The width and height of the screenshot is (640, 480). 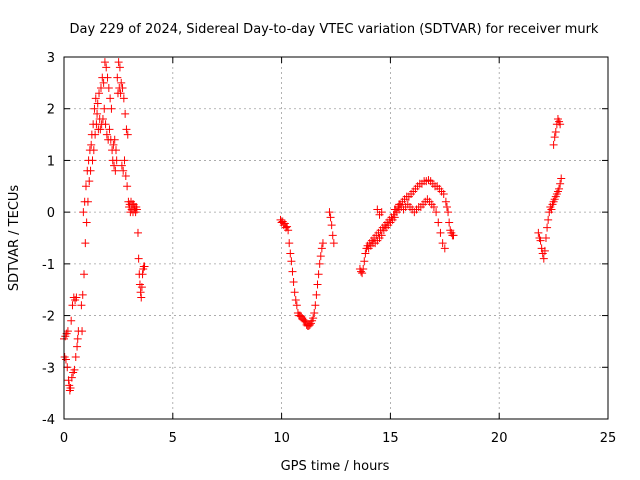 I want to click on x-axis-label: GPS time / hours, so click(x=335, y=466).